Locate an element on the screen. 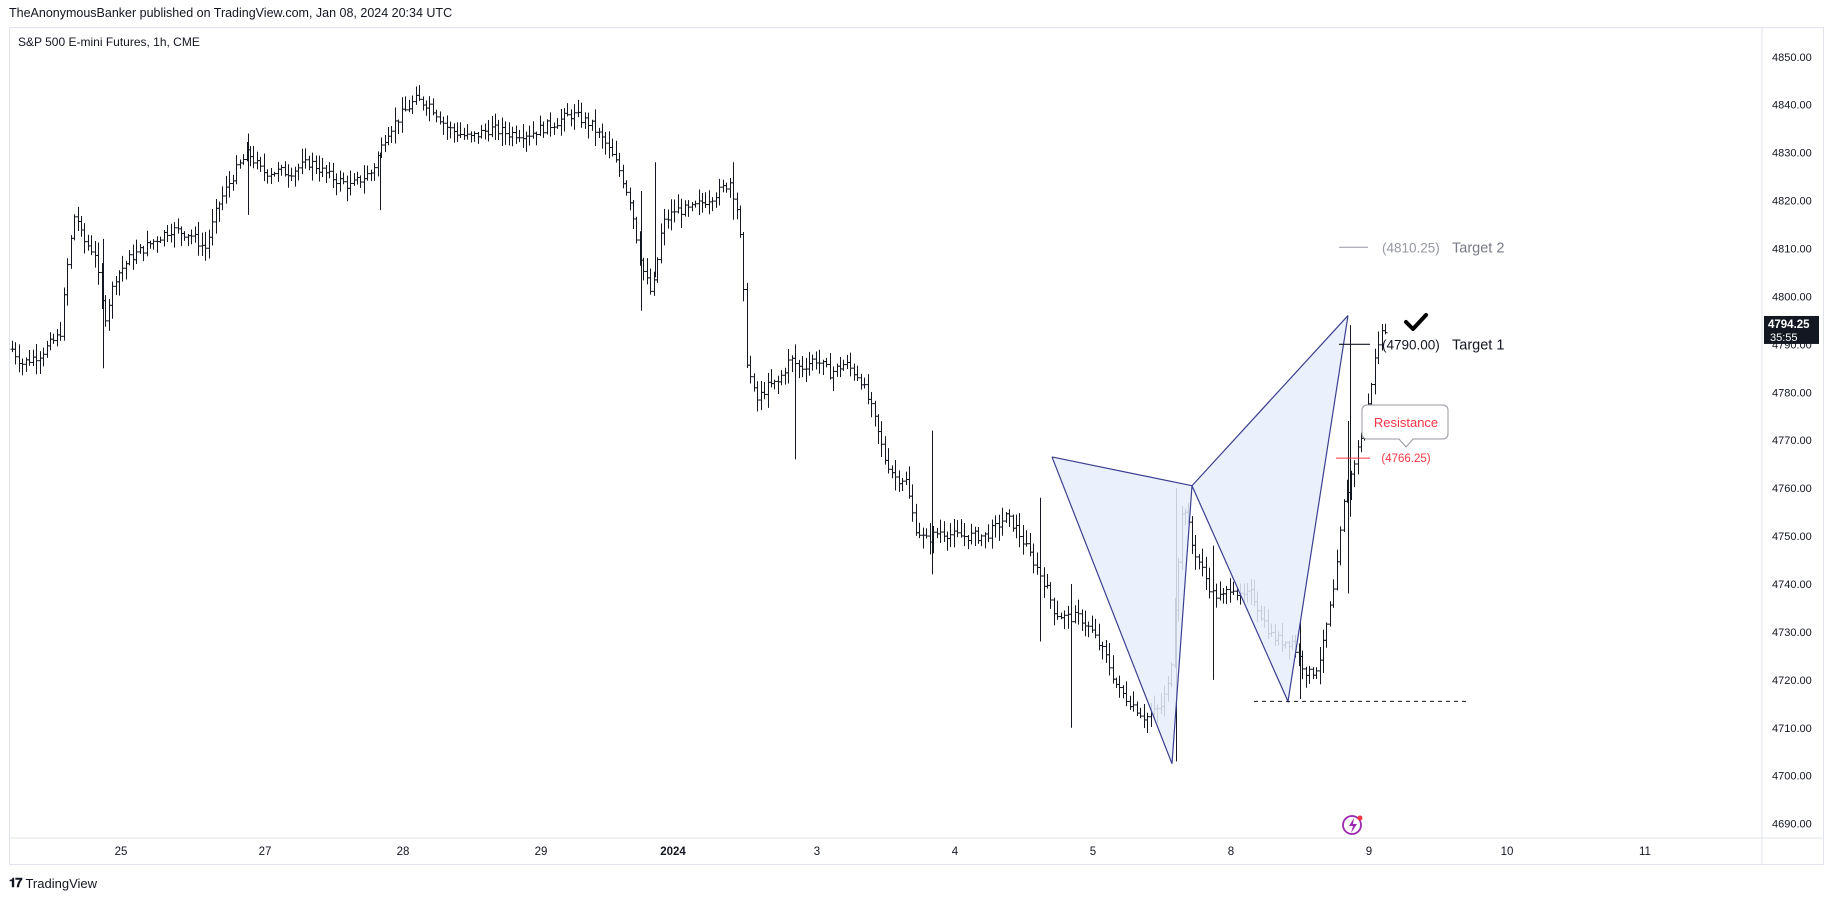  x-tick-label: 25 is located at coordinates (121, 852).